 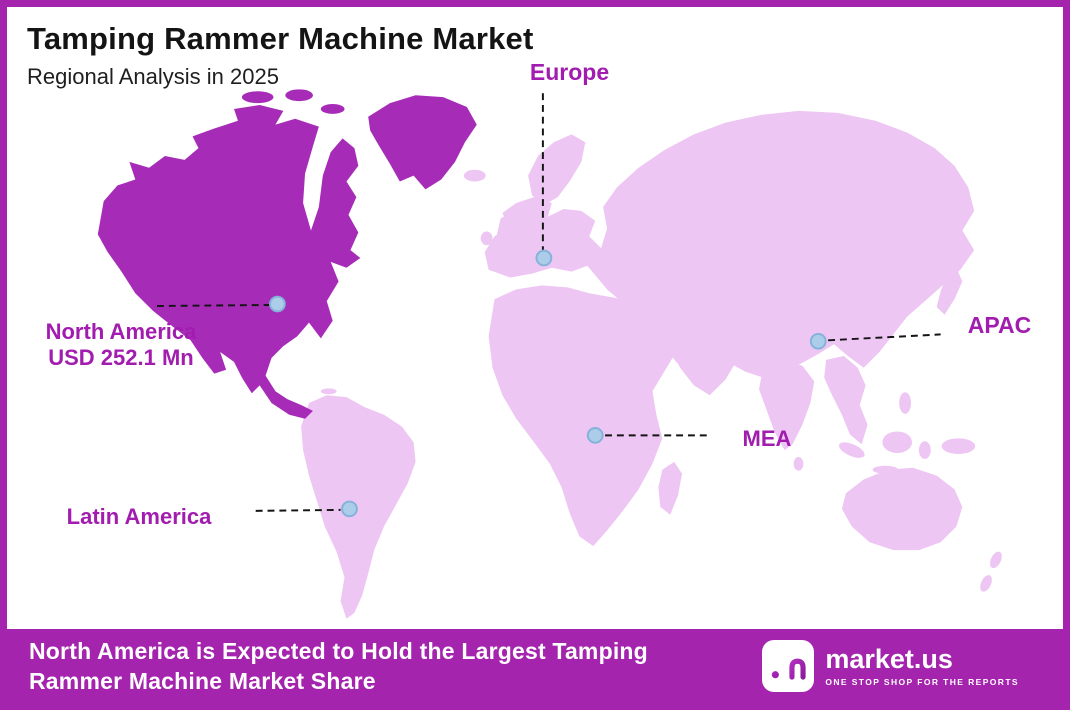 I want to click on north-america-value: USD 252.1 Mn, so click(x=121, y=358).